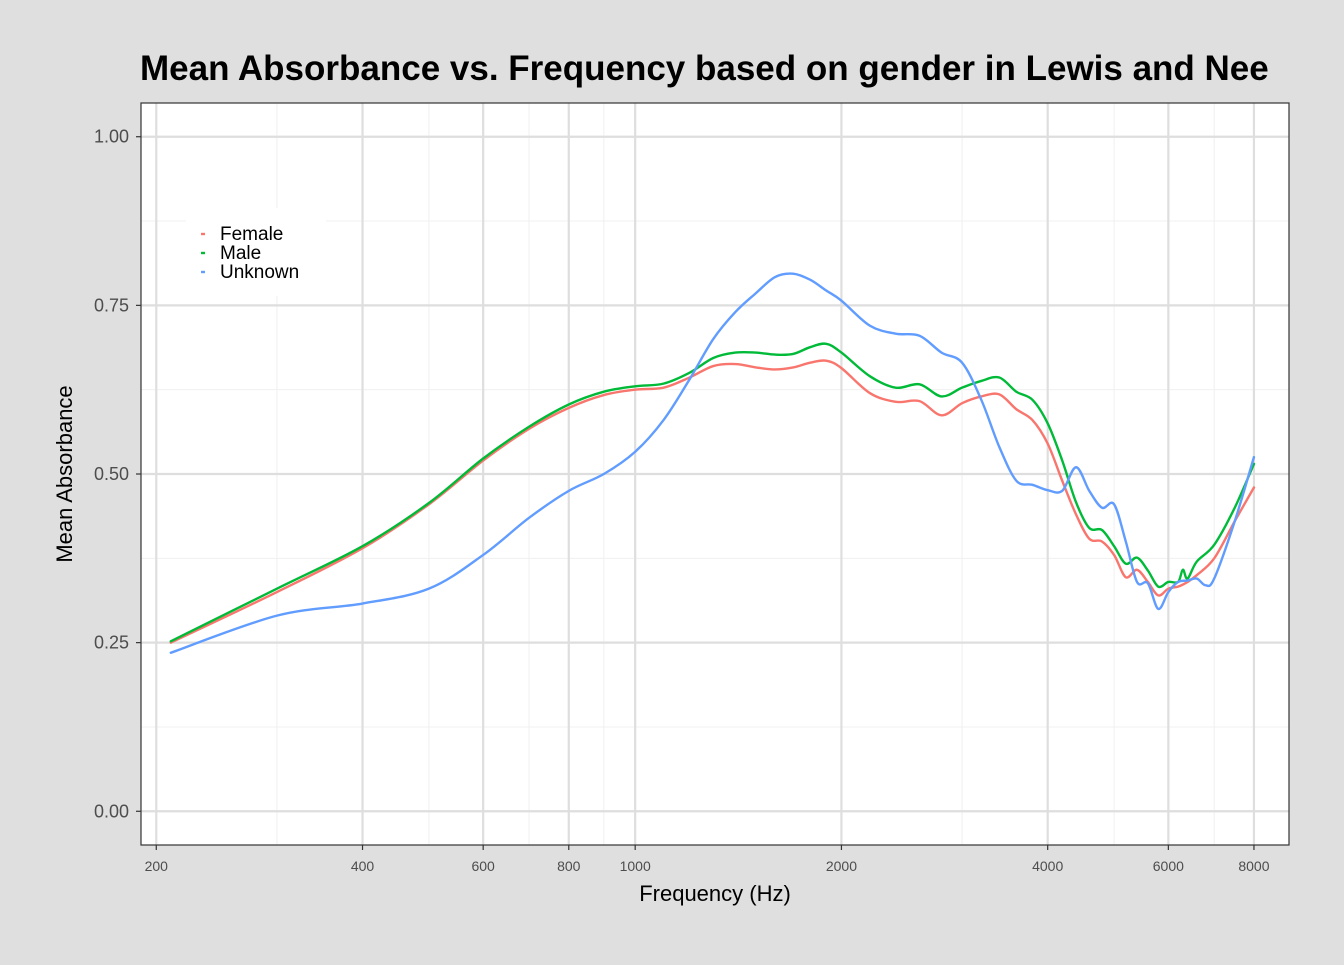  I want to click on y-tick-label: 0.50, so click(111, 474).